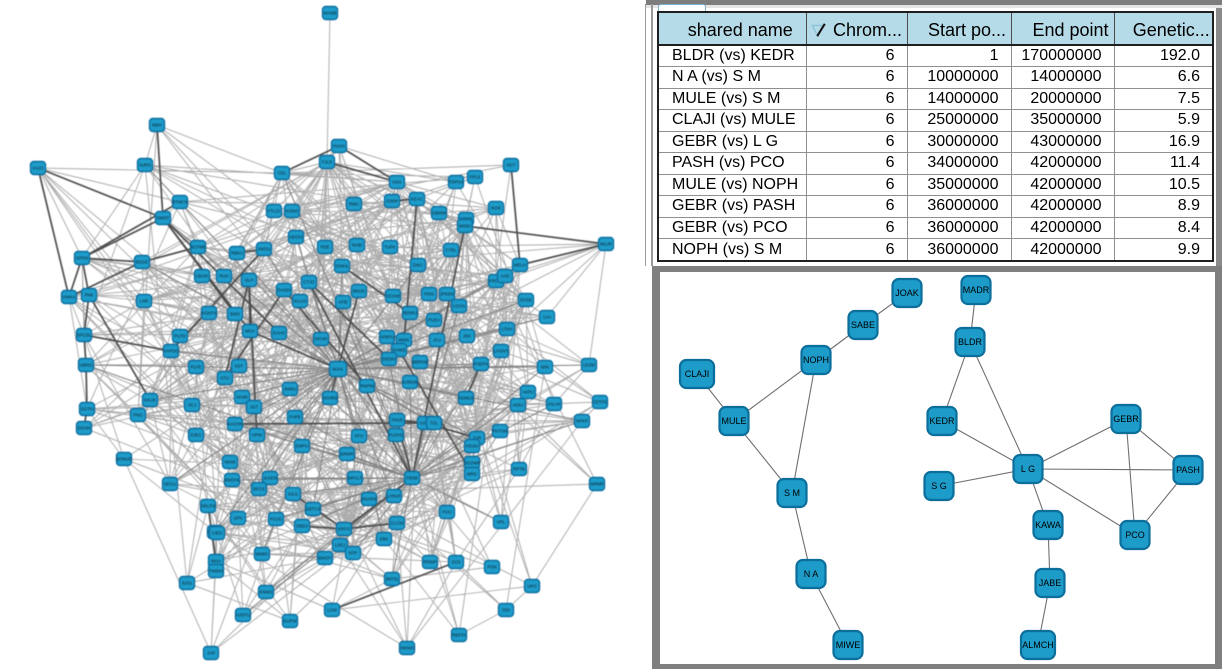 This screenshot has width=1222, height=669. I want to click on svg-text: WRMP, so click(597, 484).